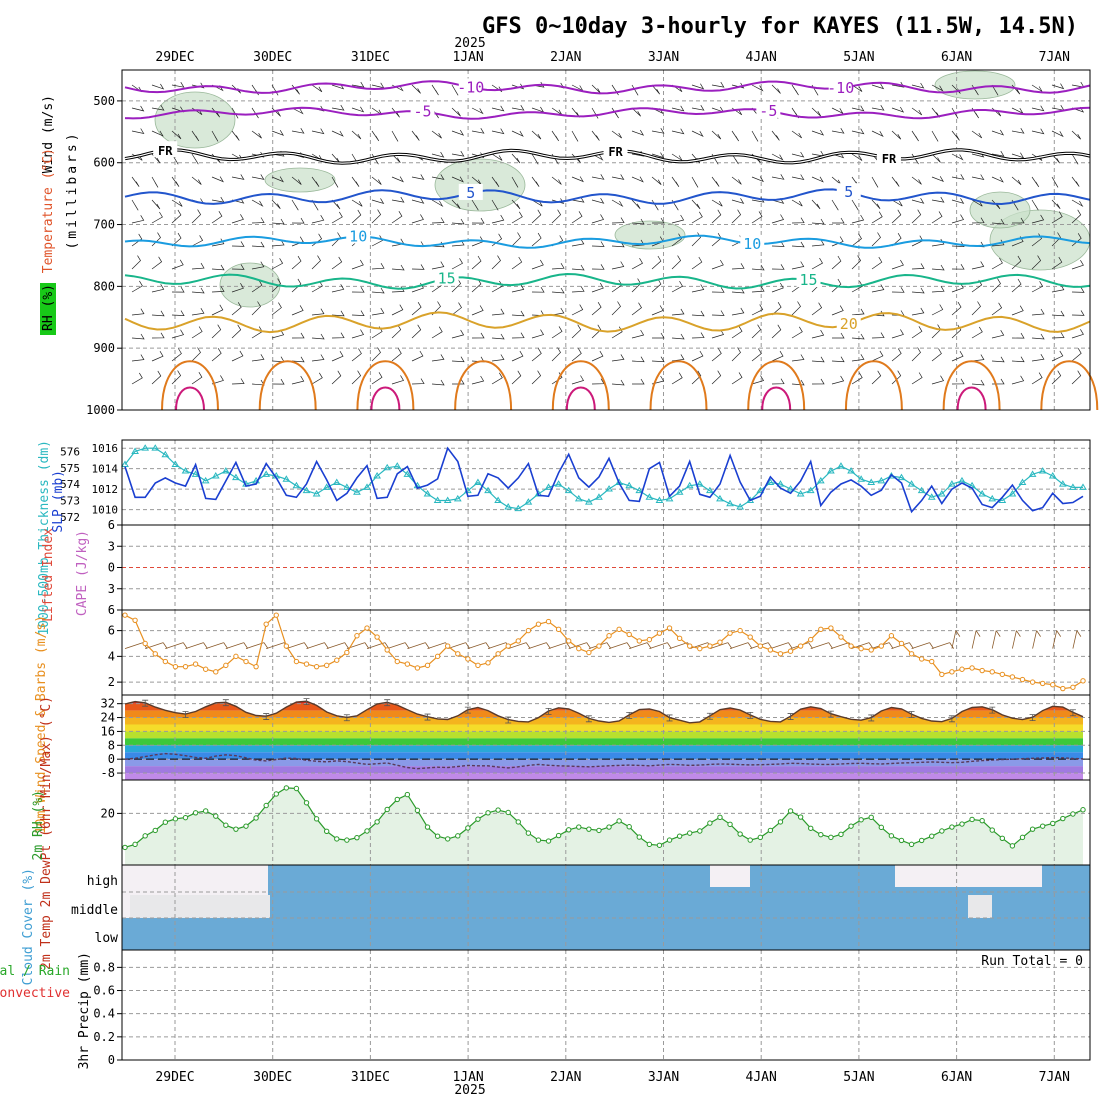  What do you see at coordinates (423, 112) in the screenshot?
I see `isotherm-label: -5` at bounding box center [423, 112].